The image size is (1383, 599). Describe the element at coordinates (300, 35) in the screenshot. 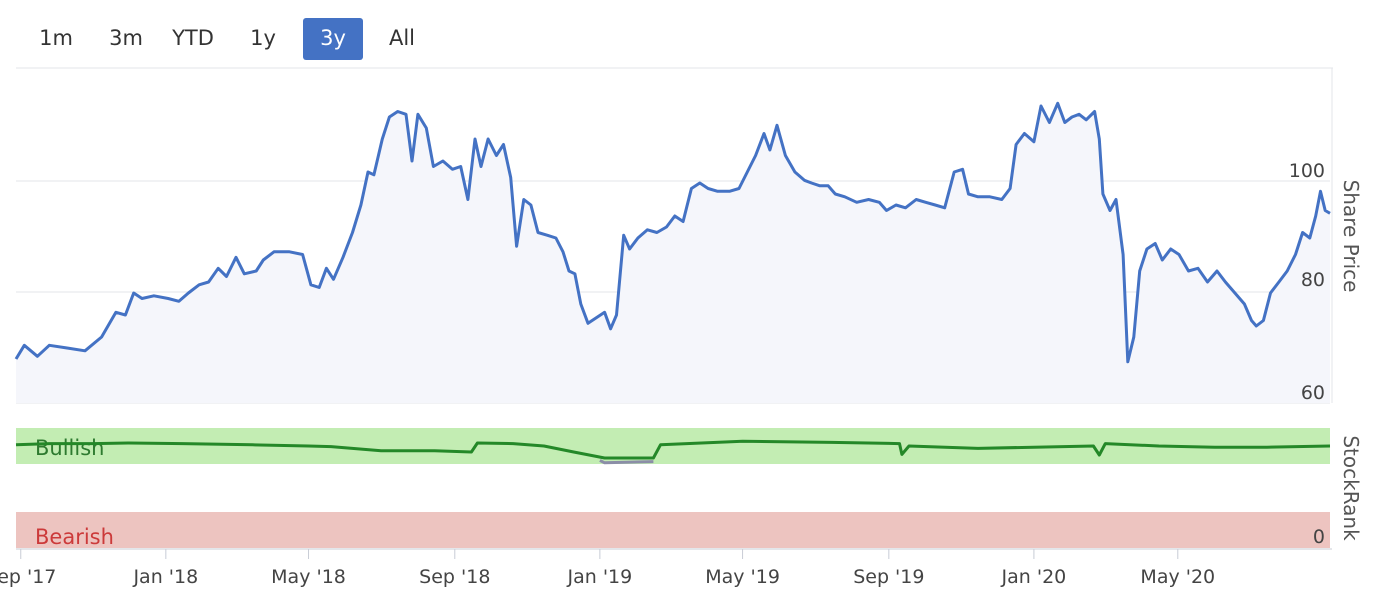

I see `range-selector: 1m 3m YTD 1y 3y All` at that location.